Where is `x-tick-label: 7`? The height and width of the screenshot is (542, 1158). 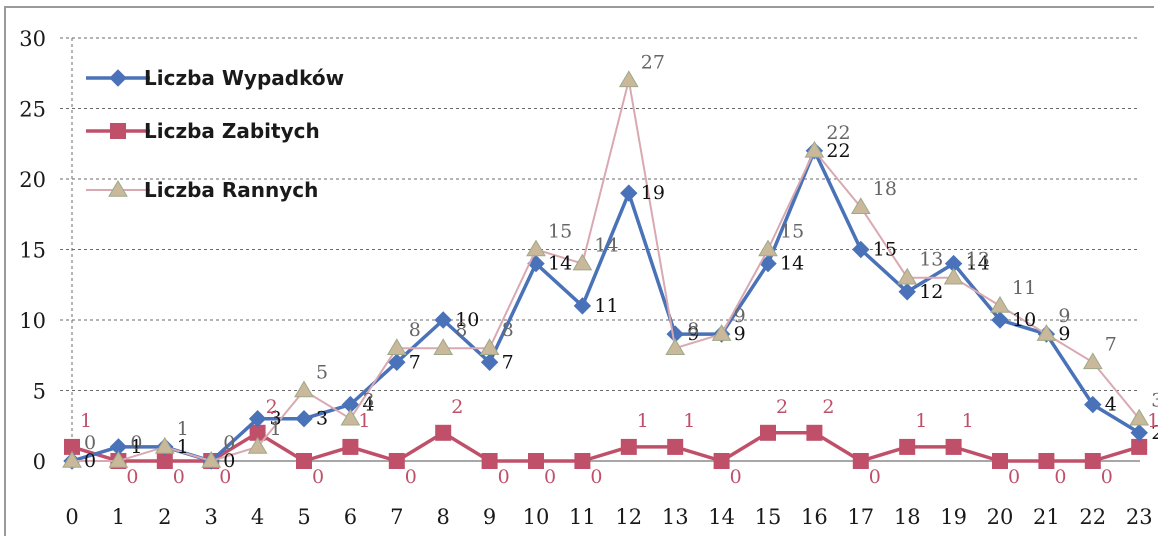
x-tick-label: 7 is located at coordinates (396, 517).